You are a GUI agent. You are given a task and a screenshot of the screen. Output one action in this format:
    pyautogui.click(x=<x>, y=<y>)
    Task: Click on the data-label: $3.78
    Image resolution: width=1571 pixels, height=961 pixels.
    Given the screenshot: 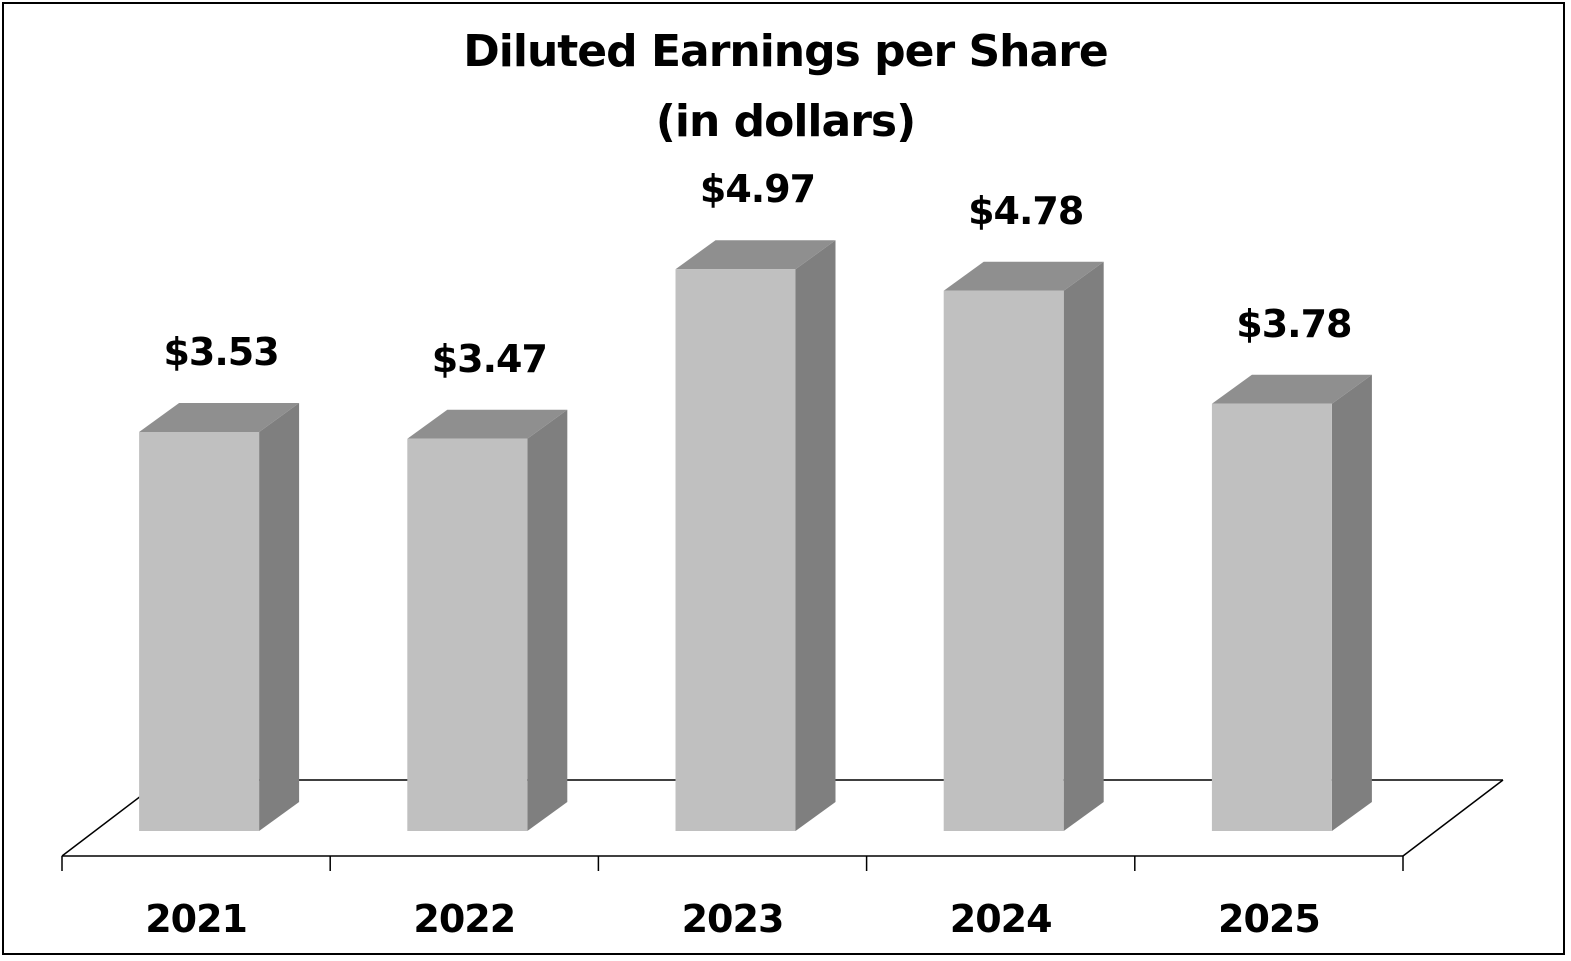 What is the action you would take?
    pyautogui.click(x=1294, y=323)
    